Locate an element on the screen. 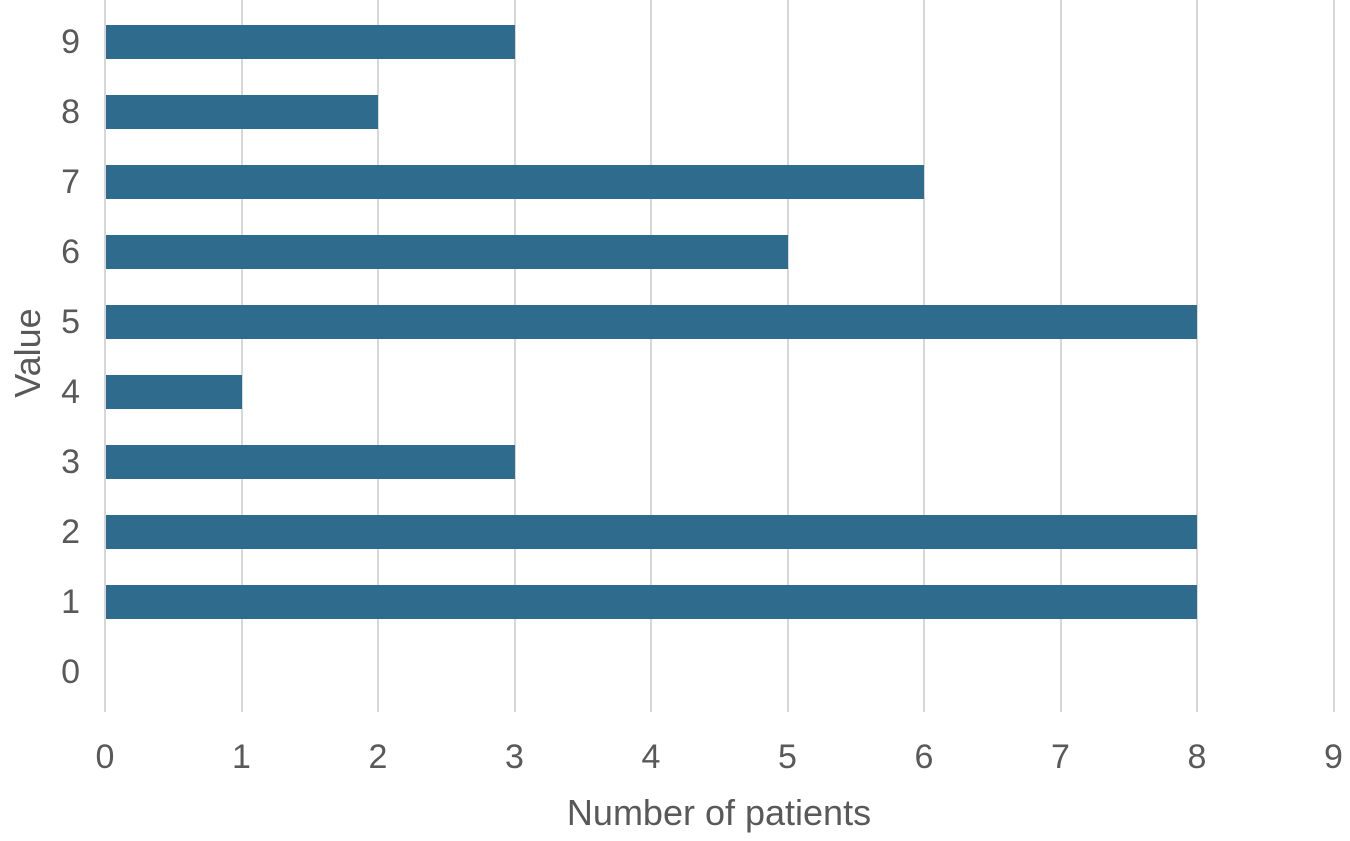 The width and height of the screenshot is (1350, 841). x-tick-label-2: 2 is located at coordinates (378, 757).